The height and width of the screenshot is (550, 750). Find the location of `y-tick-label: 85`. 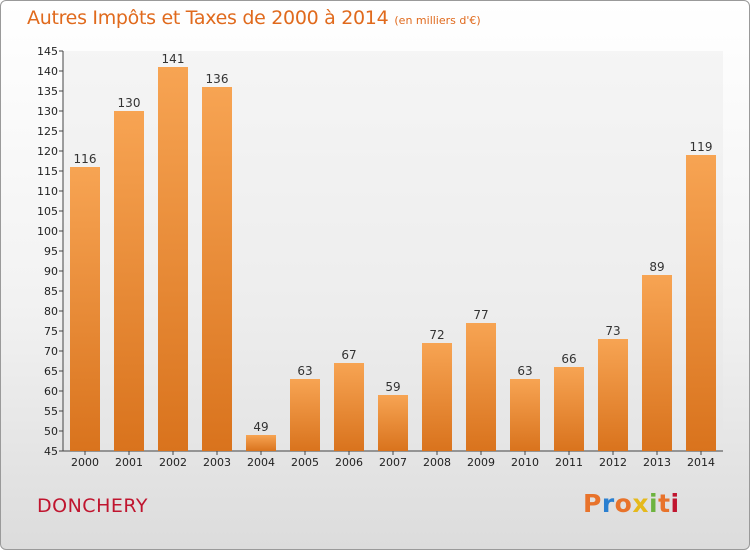

y-tick-label: 85 is located at coordinates (51, 291).